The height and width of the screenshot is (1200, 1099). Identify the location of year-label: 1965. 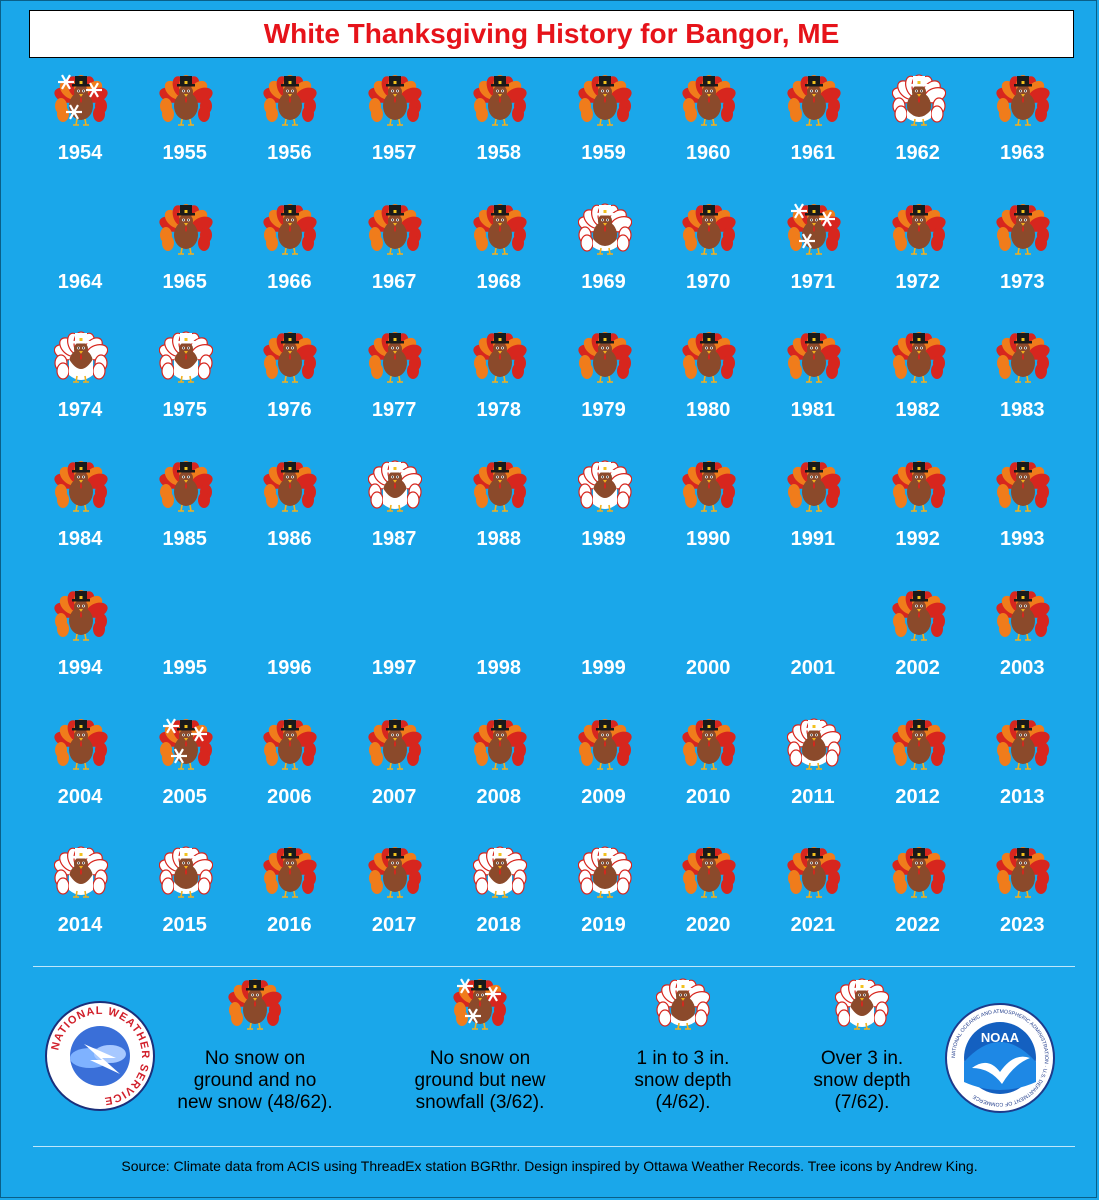
(184, 281).